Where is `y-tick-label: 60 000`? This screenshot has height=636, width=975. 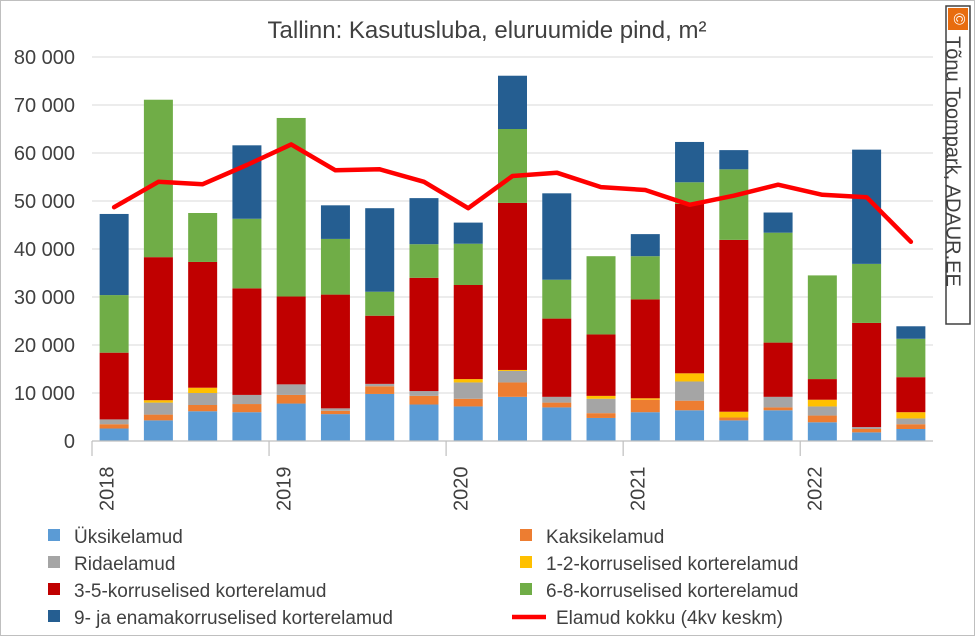
y-tick-label: 60 000 is located at coordinates (44, 154).